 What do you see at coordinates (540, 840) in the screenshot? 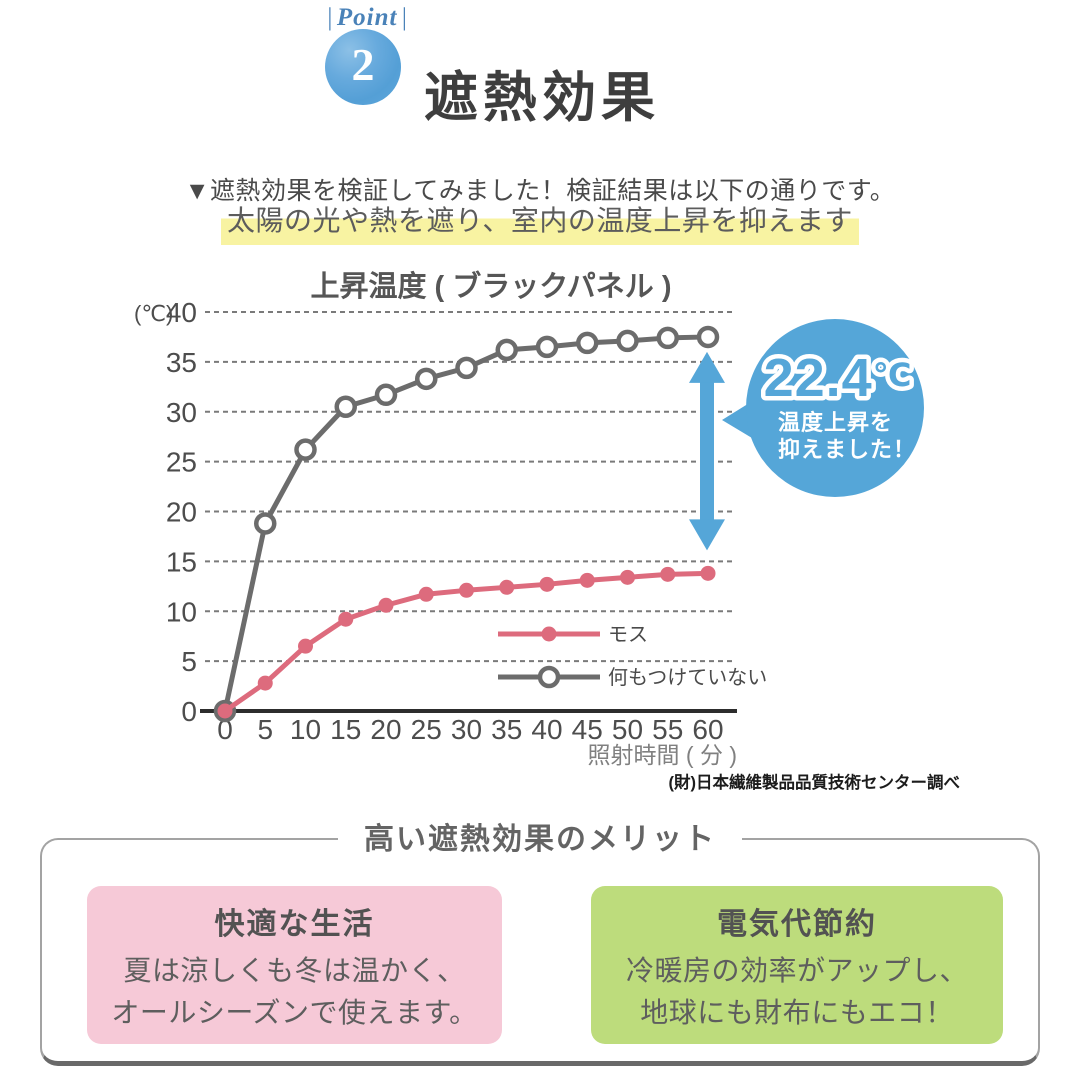
I see `merits-title: 高い遮熱効果のメリット` at bounding box center [540, 840].